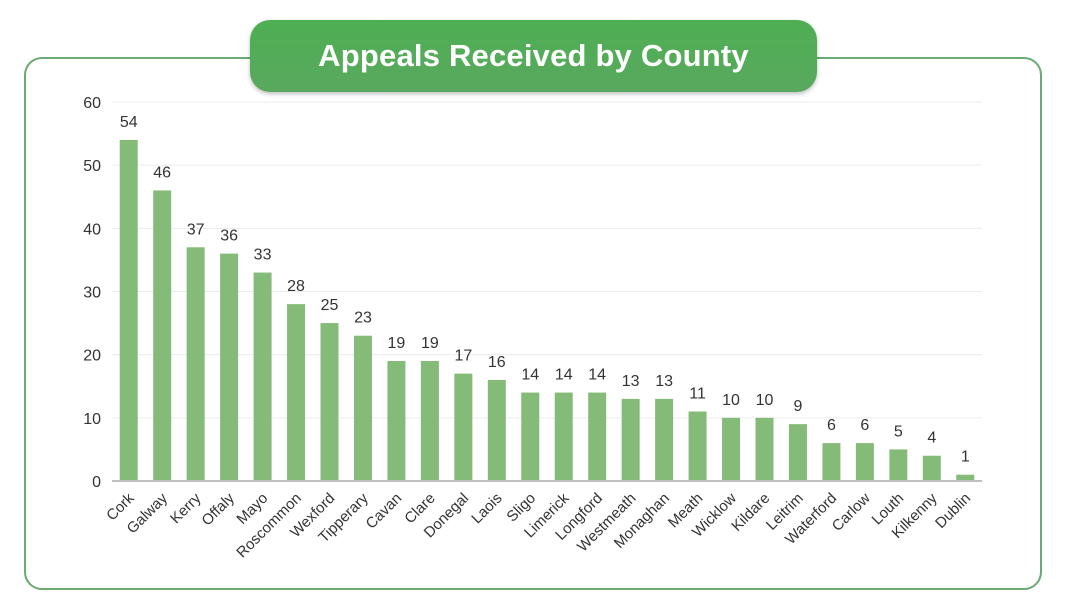 The image size is (1071, 597). Describe the element at coordinates (697, 446) in the screenshot. I see `bar-meath` at that location.